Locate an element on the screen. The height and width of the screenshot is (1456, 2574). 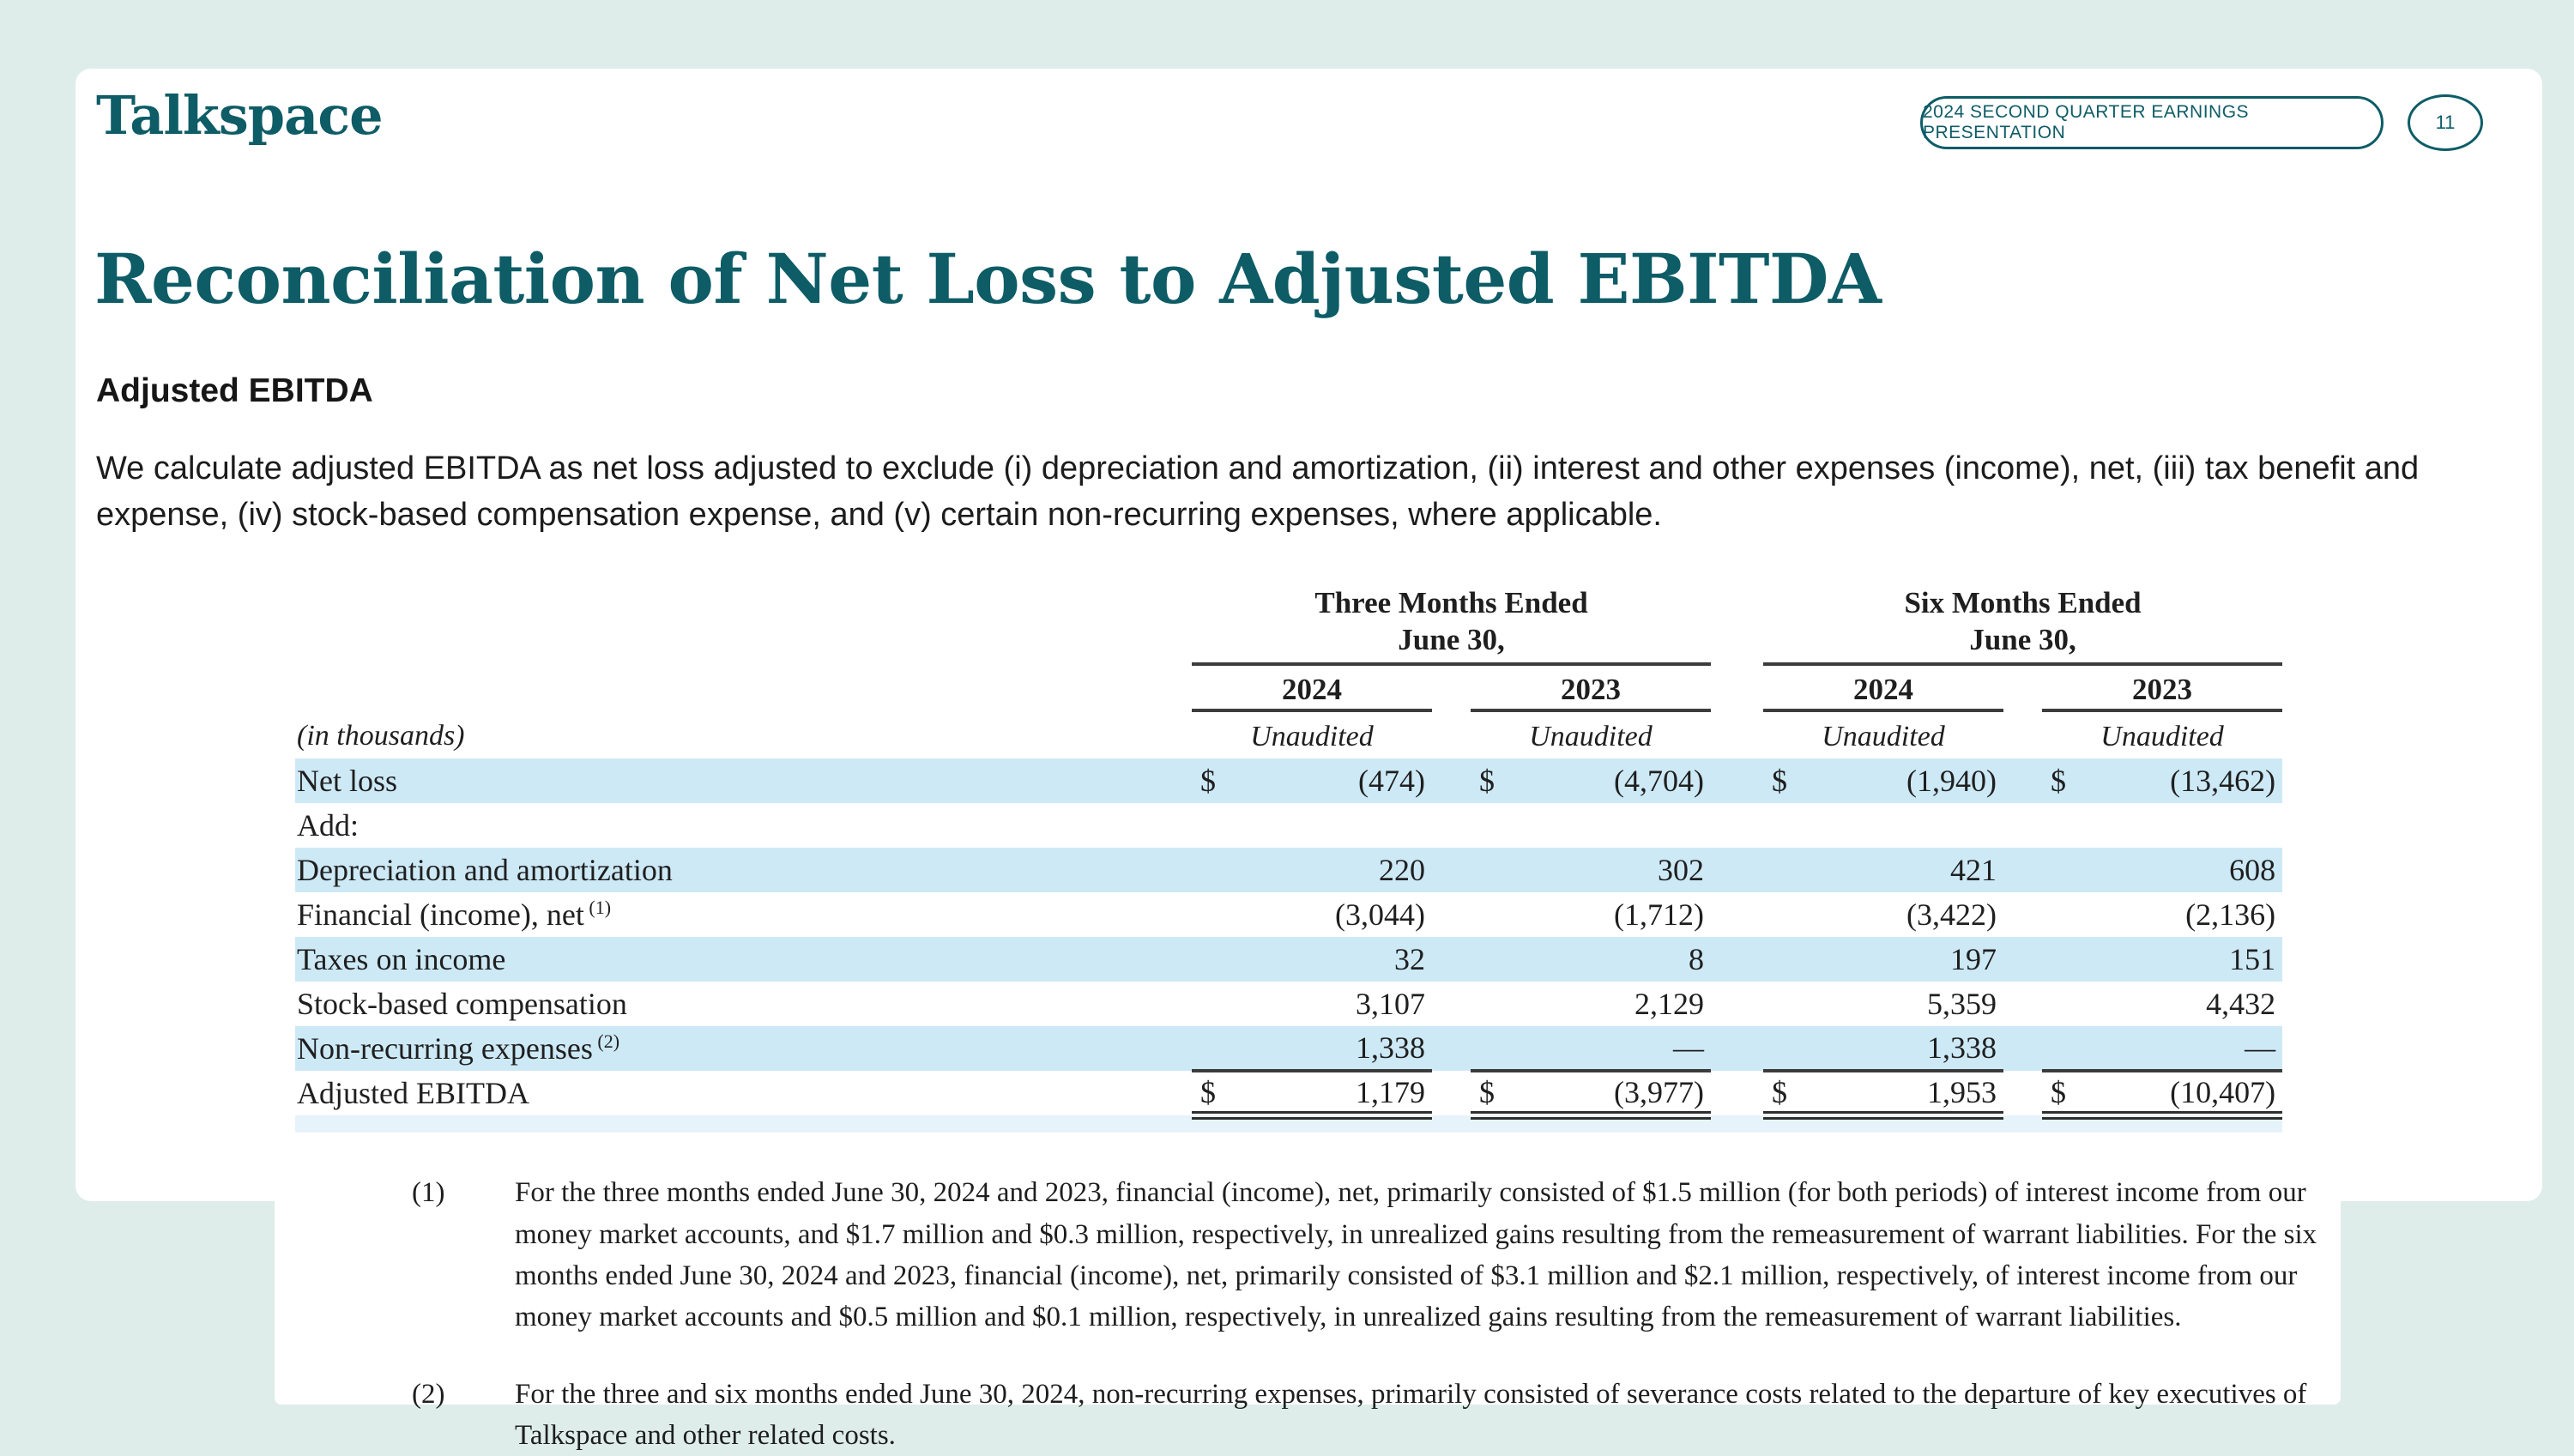
cell-value: 32 is located at coordinates (1409, 960).